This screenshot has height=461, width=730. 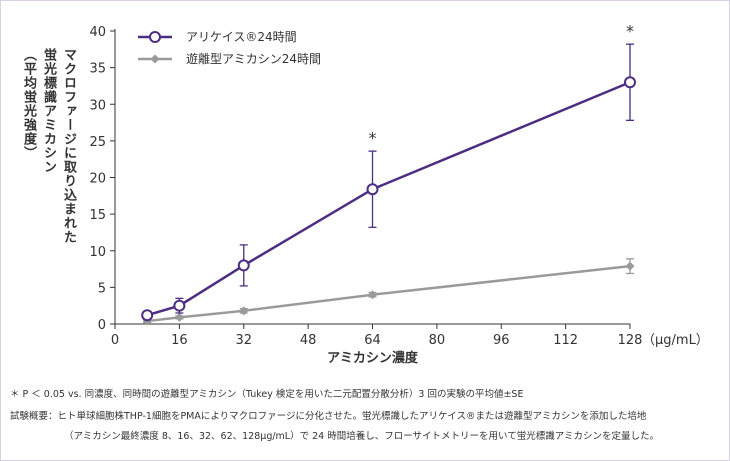 What do you see at coordinates (102, 288) in the screenshot?
I see `y-tick-label: 5` at bounding box center [102, 288].